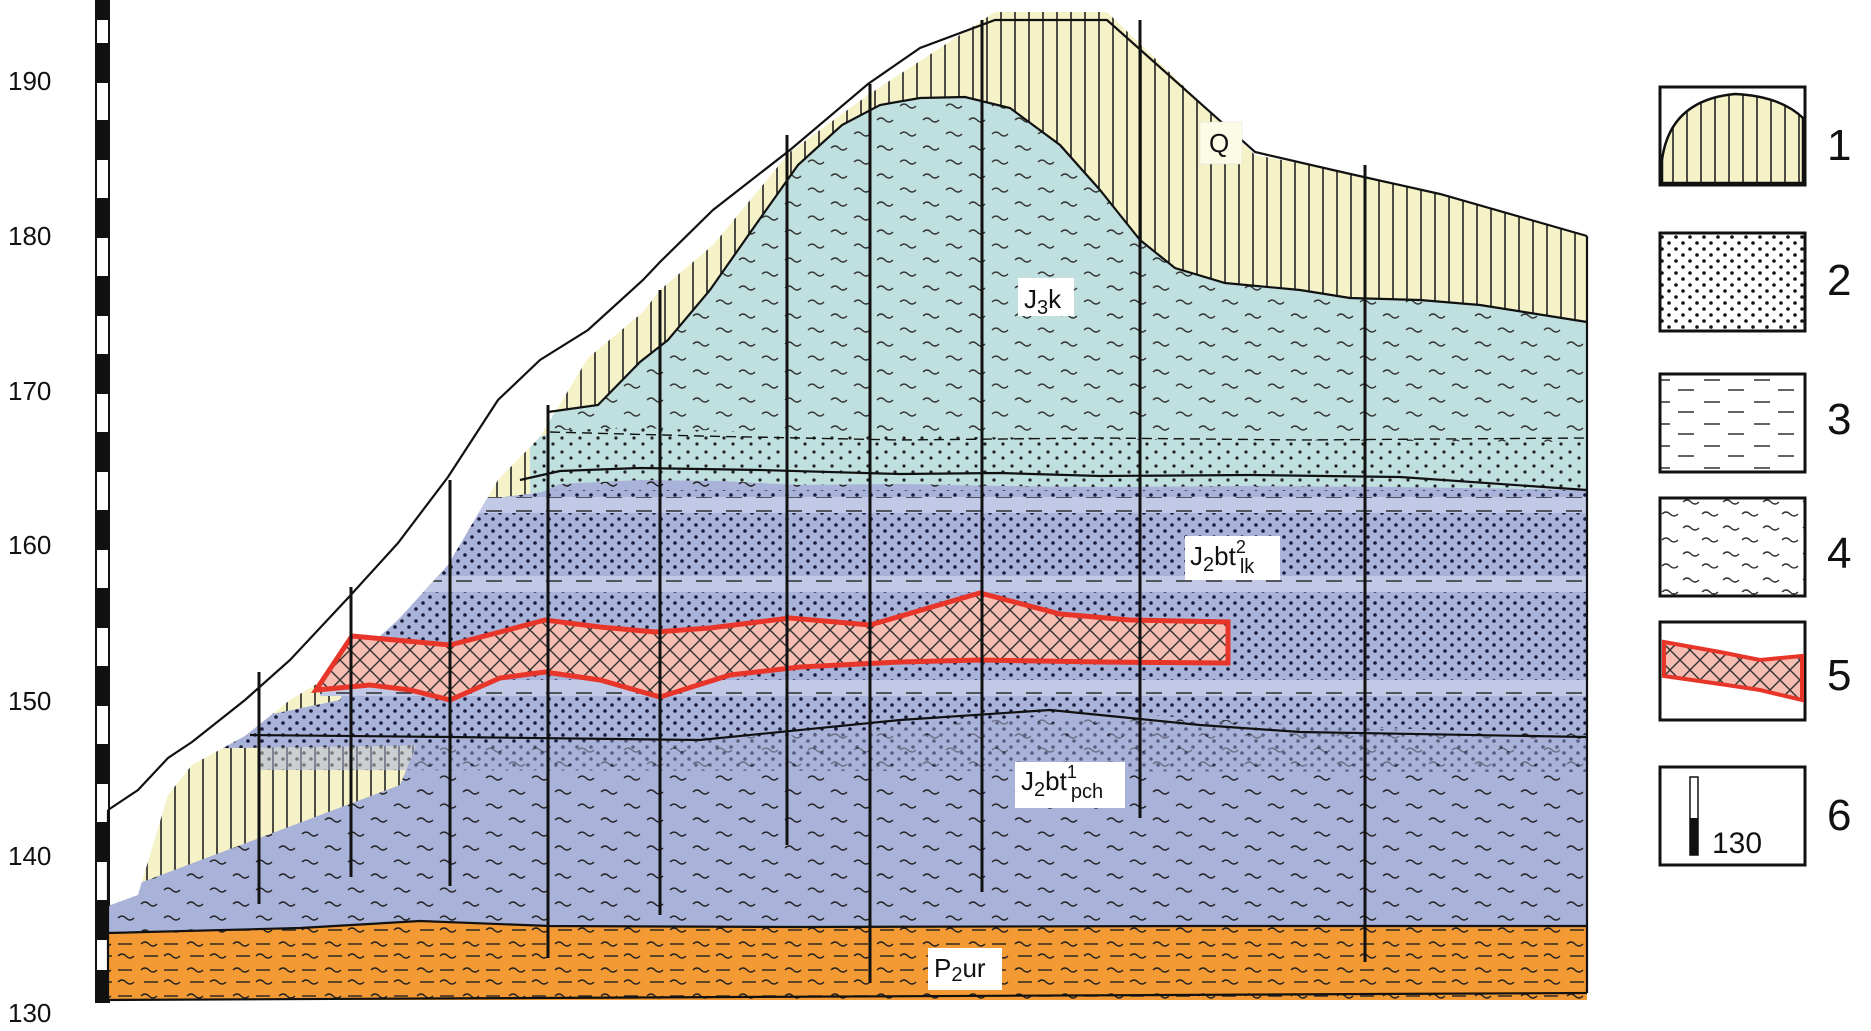  Describe the element at coordinates (29, 545) in the screenshot. I see `axis-tick-160: 160` at that location.